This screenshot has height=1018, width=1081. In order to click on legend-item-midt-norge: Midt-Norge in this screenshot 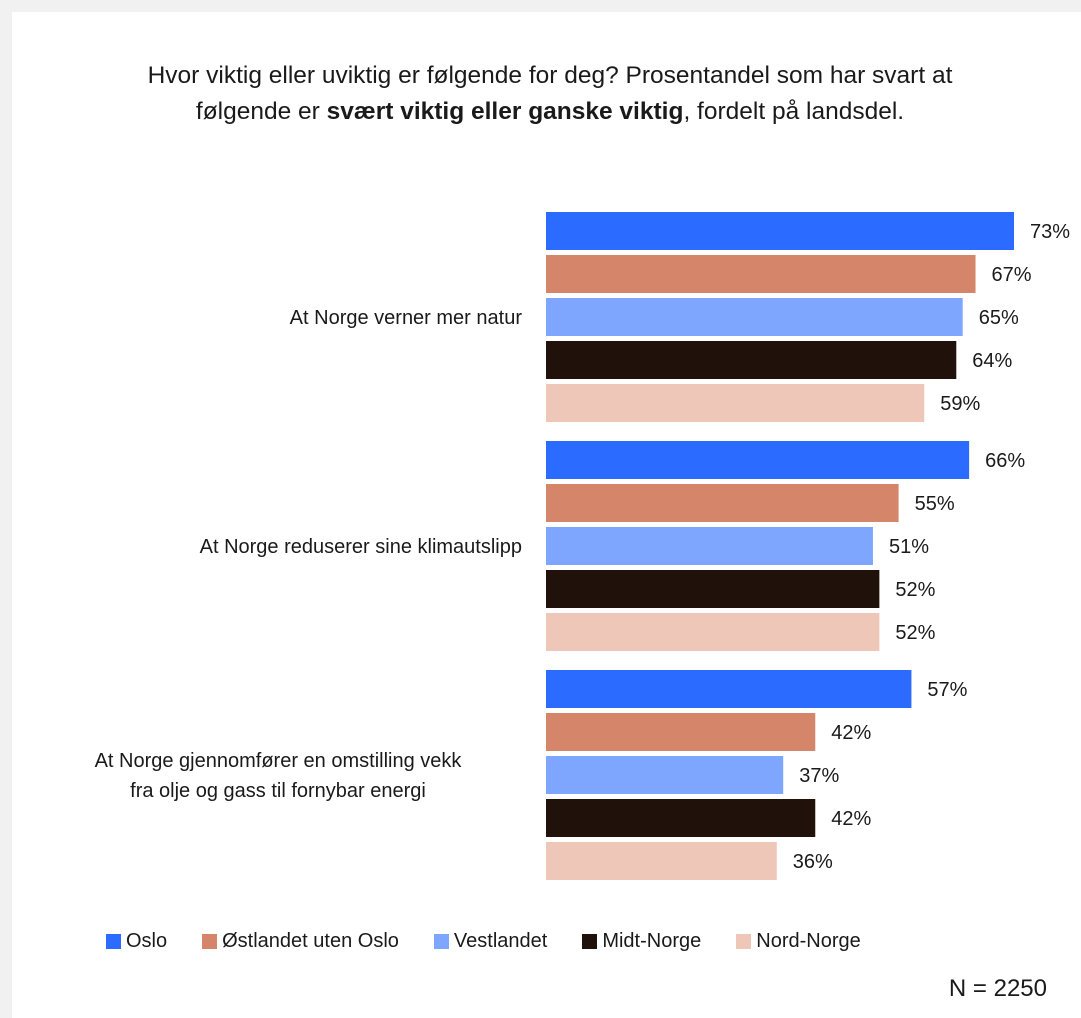, I will do `click(641, 941)`.